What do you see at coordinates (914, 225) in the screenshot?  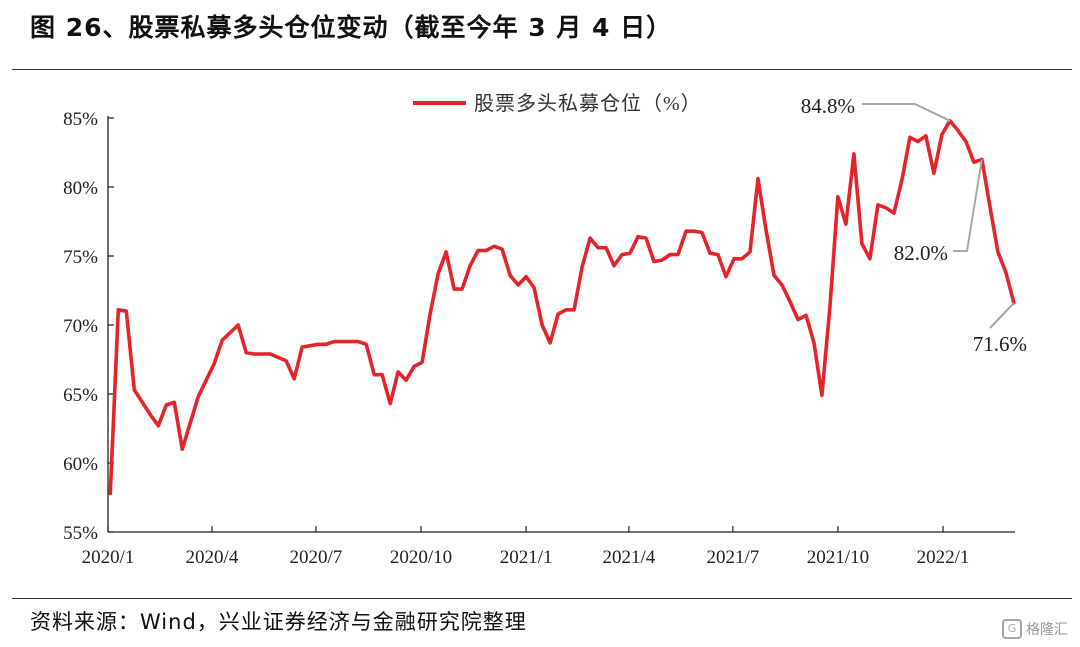 I see `chart-annotations: 84.8% 82.0% 71.6%` at bounding box center [914, 225].